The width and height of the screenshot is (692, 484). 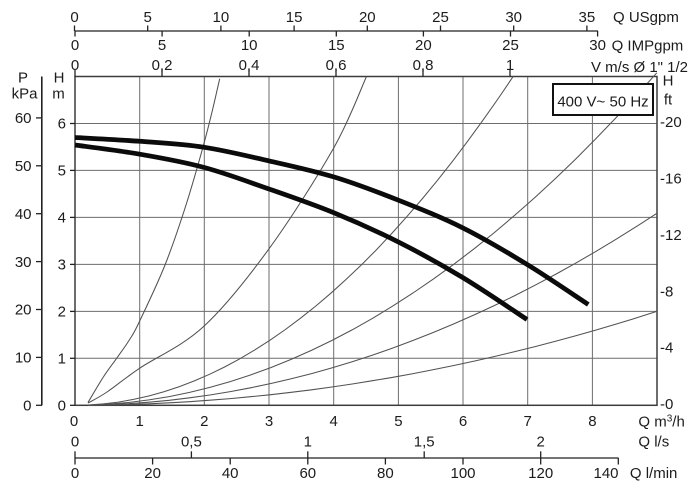 What do you see at coordinates (385, 473) in the screenshot?
I see `svg-text: 80` at bounding box center [385, 473].